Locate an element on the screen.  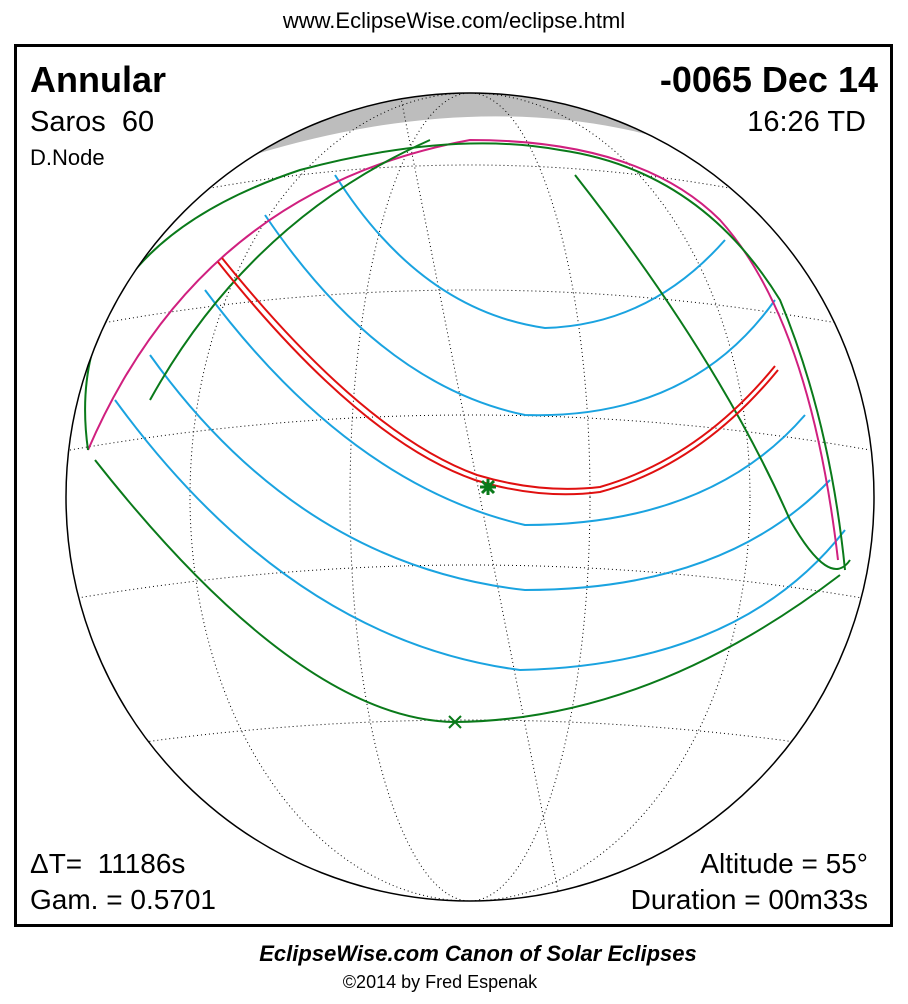
header-url: www.EclipseWise.com/eclipse.html is located at coordinates (453, 20).